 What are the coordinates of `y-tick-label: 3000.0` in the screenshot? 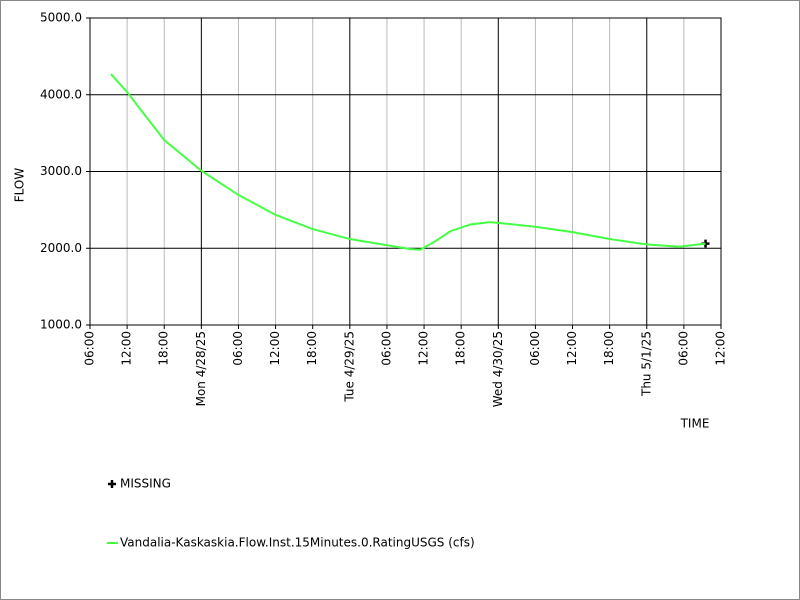 It's located at (61, 171).